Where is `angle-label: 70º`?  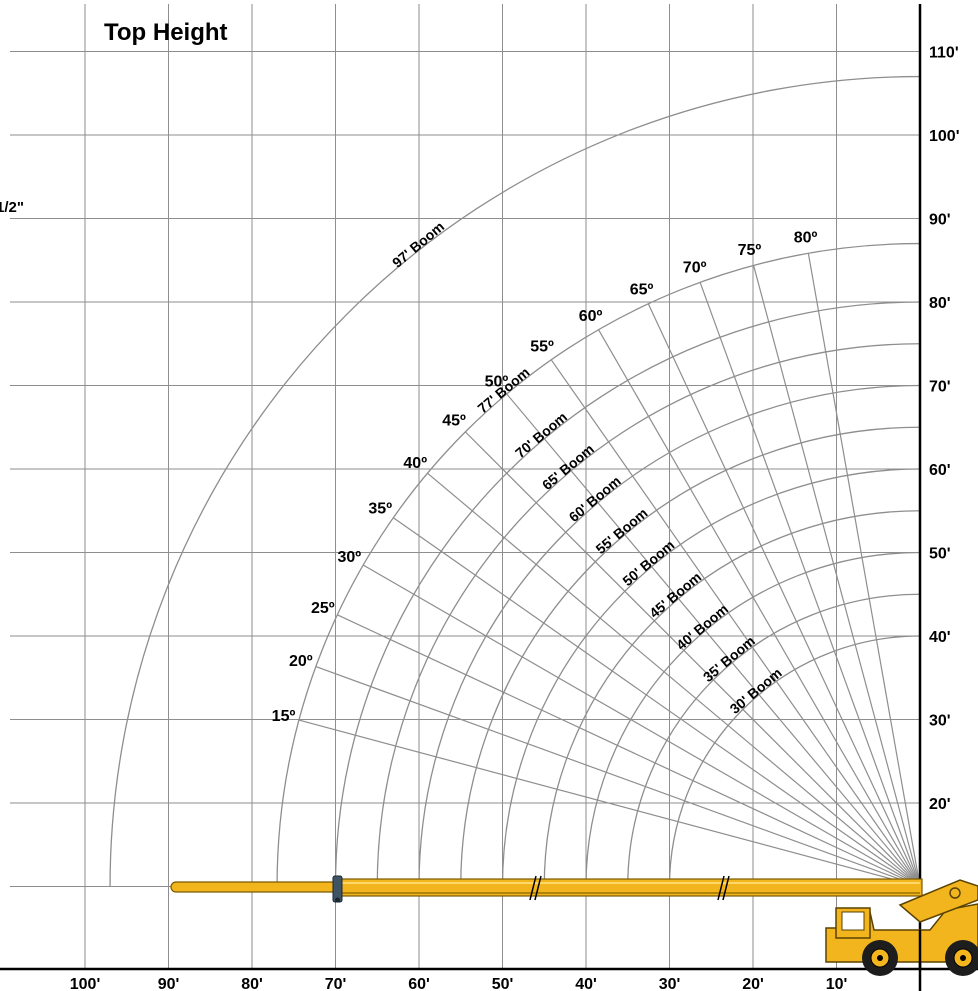
angle-label: 70º is located at coordinates (695, 267).